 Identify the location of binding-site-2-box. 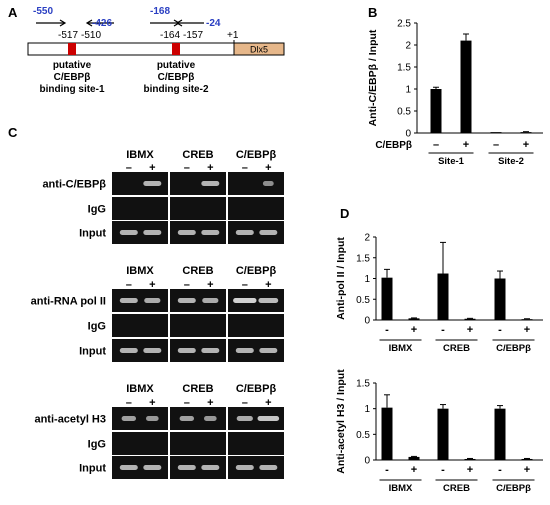
(176, 49).